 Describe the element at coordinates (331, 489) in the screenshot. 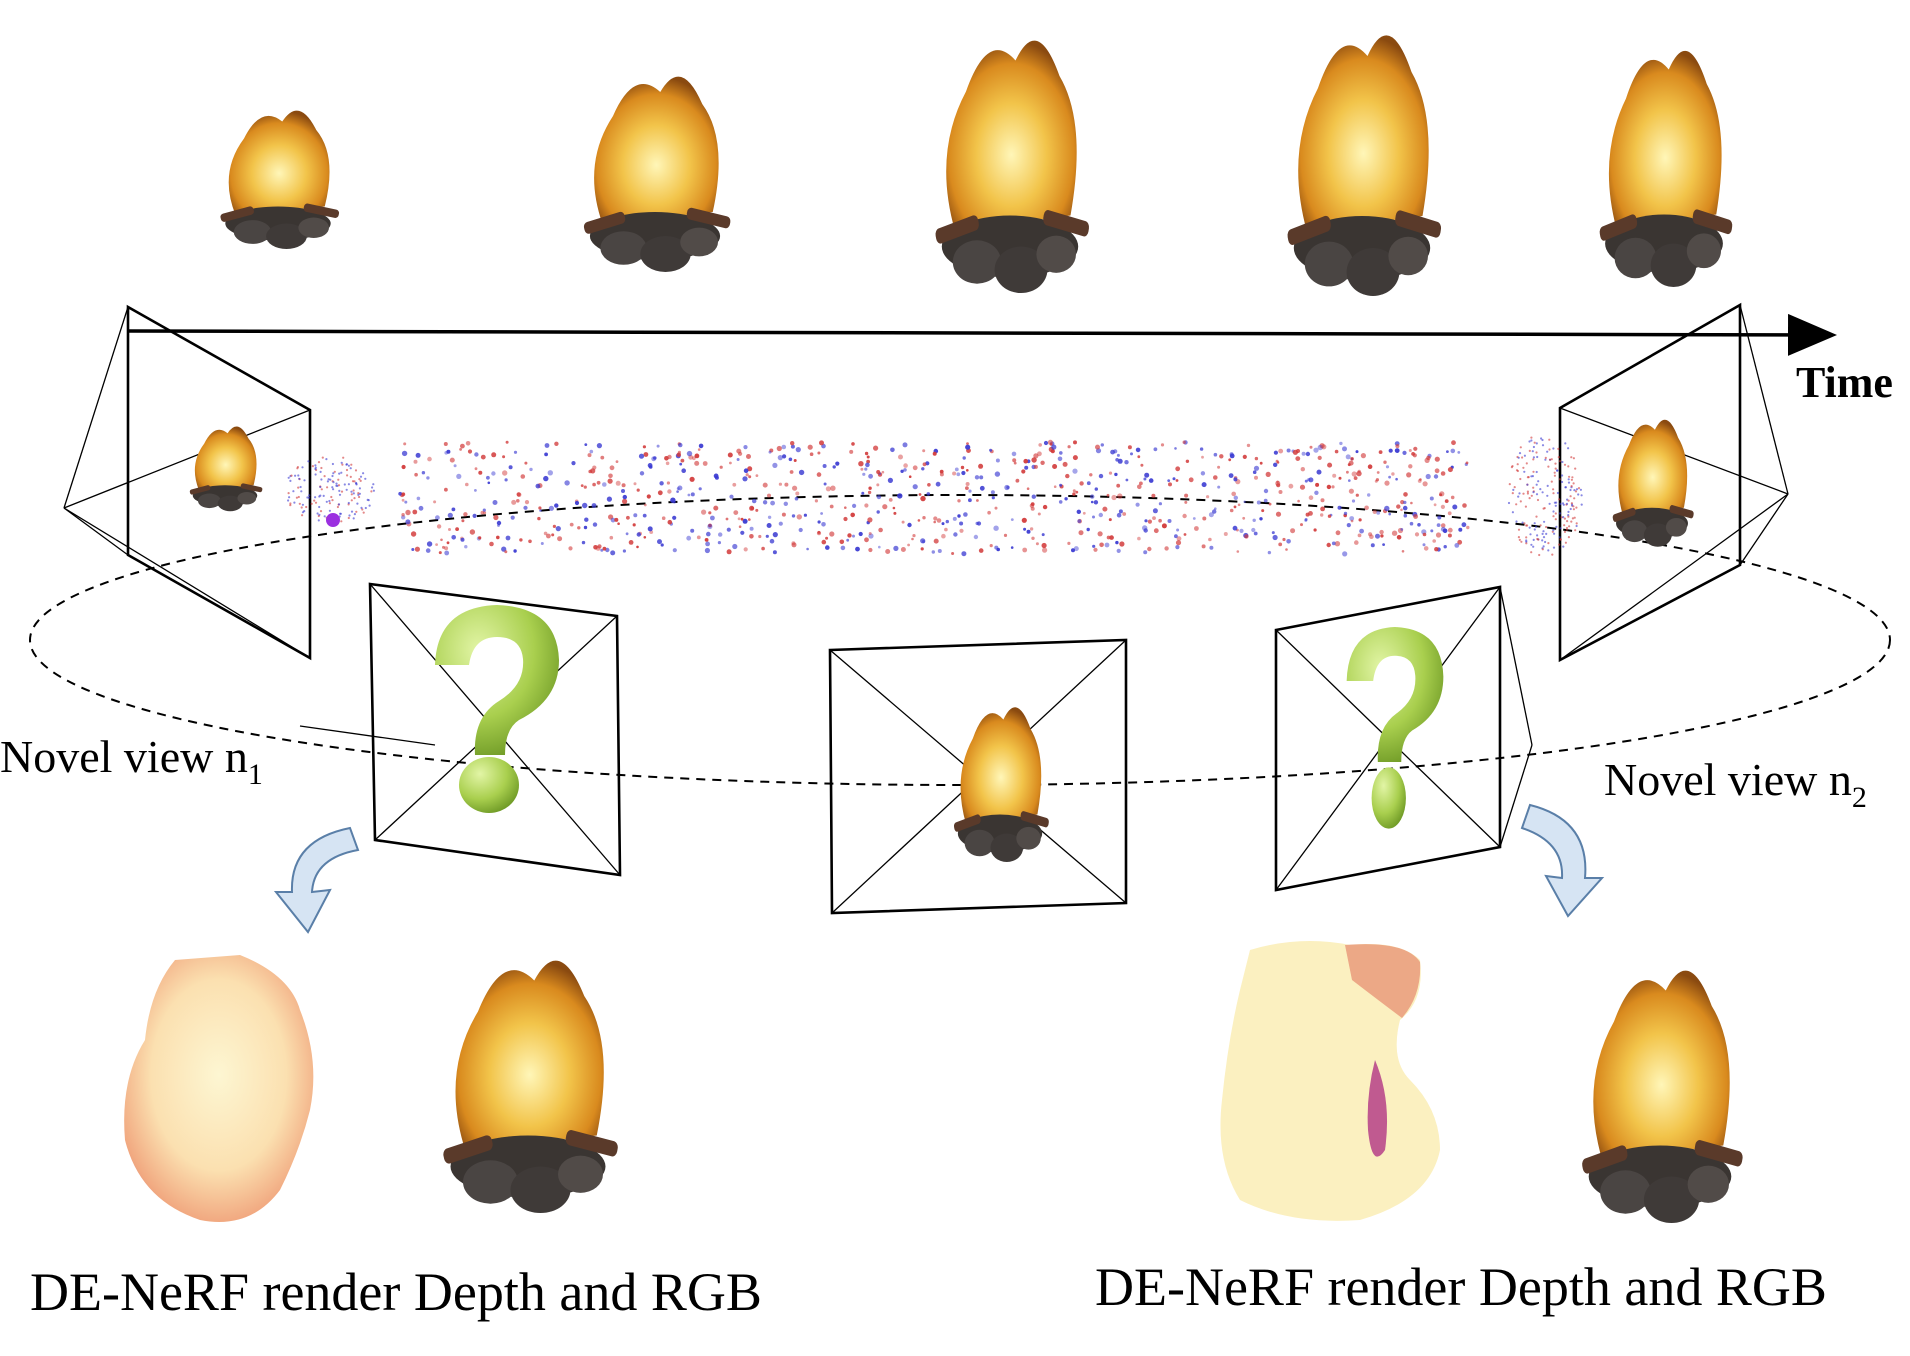

I see `left-sparse-points` at that location.